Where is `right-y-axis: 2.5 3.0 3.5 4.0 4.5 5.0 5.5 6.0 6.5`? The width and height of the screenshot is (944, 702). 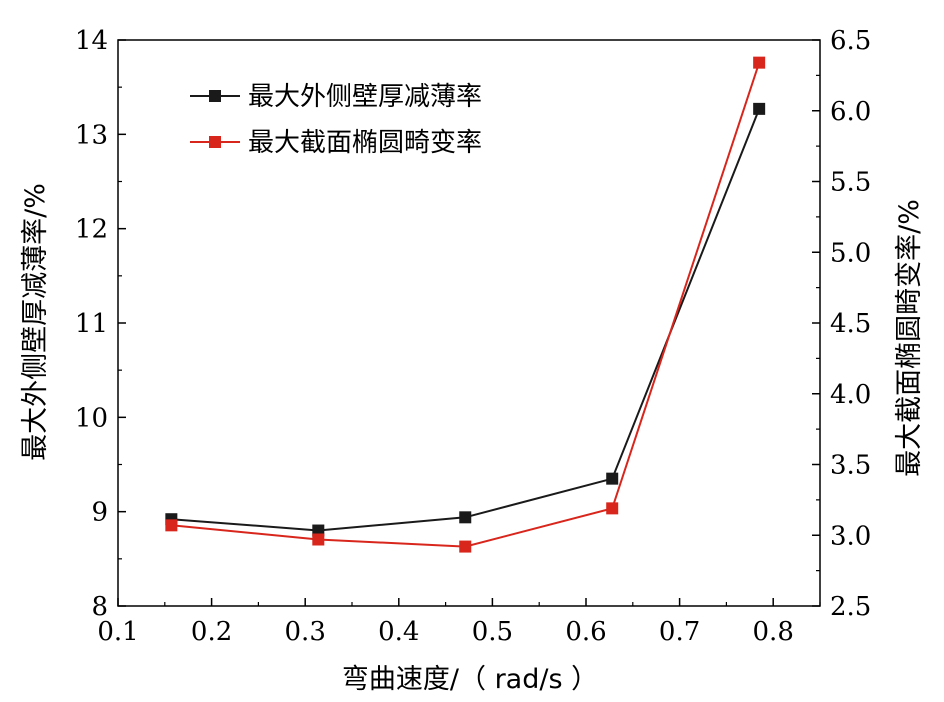
right-y-axis: 2.5 3.0 3.5 4.0 4.5 5.0 5.5 6.0 6.5 is located at coordinates (841, 324).